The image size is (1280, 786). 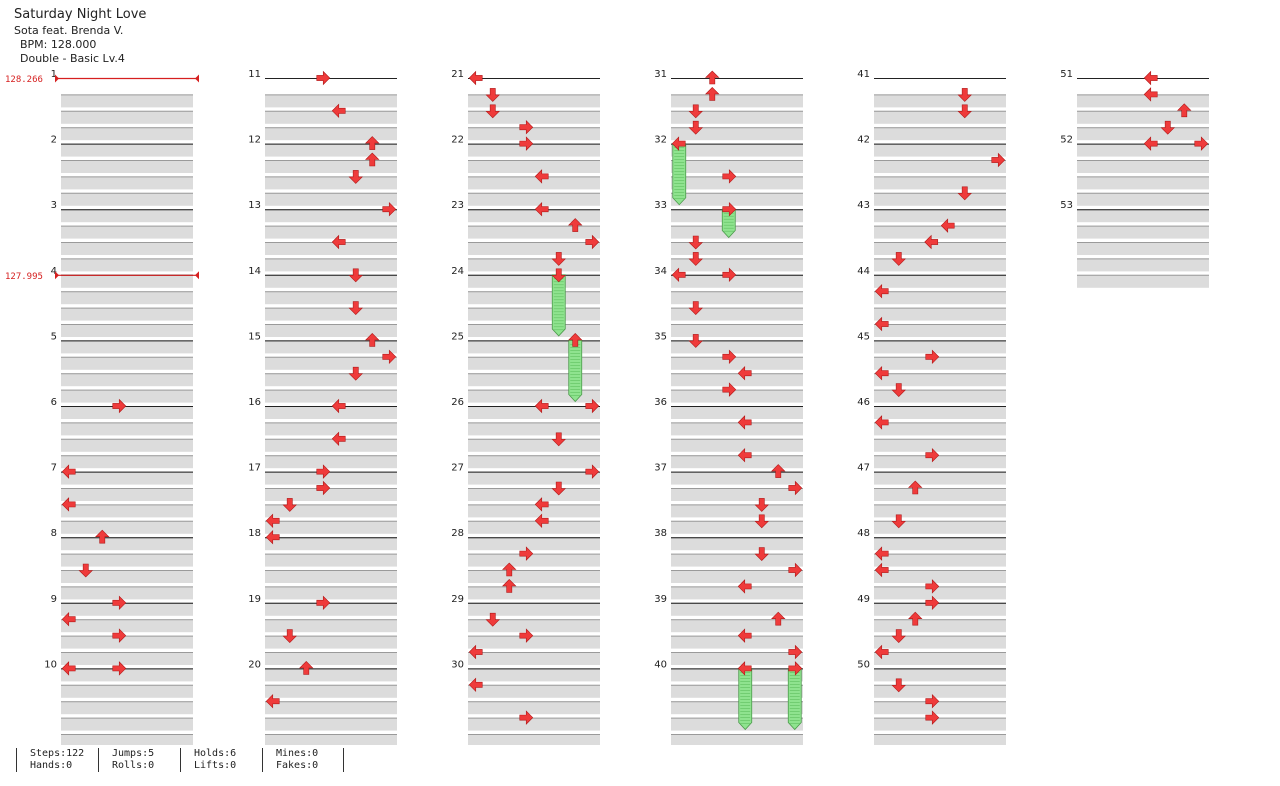 I want to click on measure-number: 48, so click(x=863, y=533).